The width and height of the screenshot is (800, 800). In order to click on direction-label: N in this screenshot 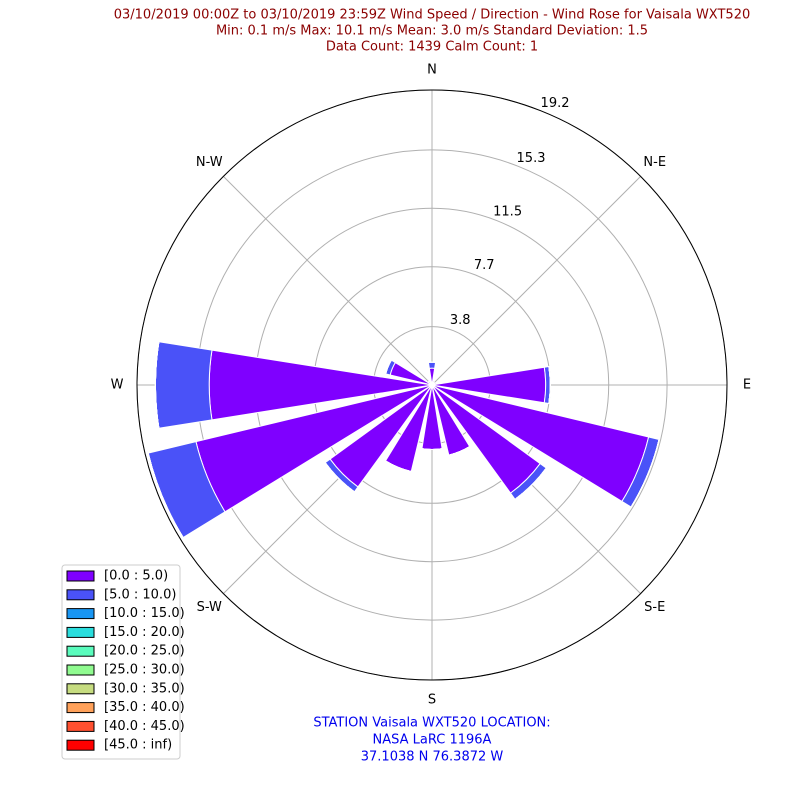, I will do `click(432, 70)`.